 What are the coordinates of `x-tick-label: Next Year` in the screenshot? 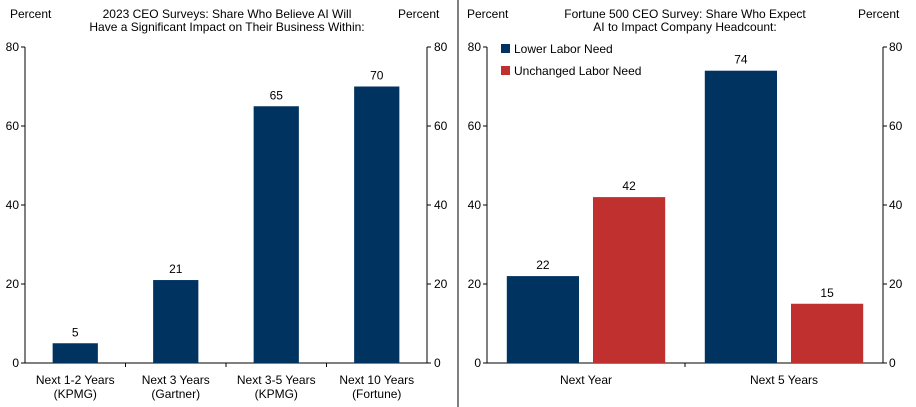 It's located at (586, 380).